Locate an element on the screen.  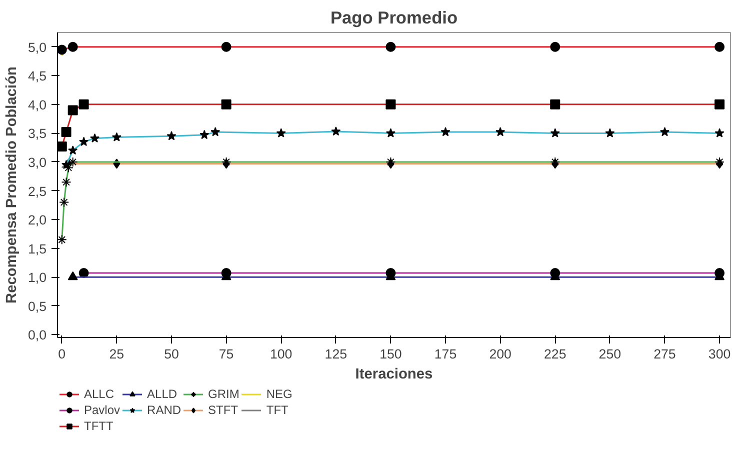
x-tick-label: 225 is located at coordinates (555, 354).